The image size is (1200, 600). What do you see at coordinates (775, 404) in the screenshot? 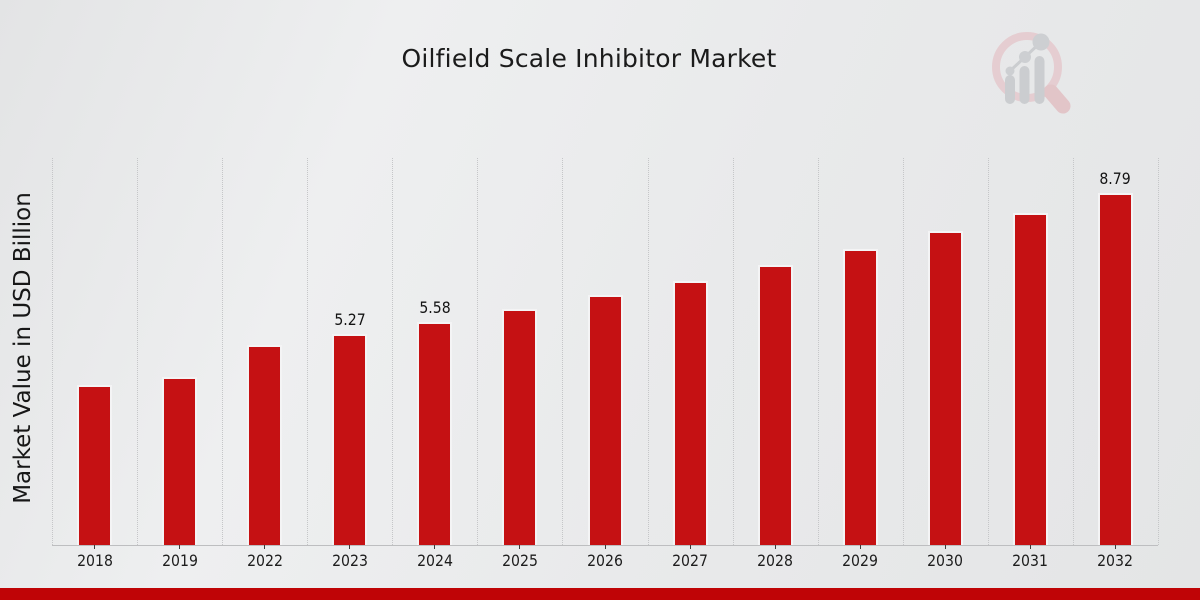
I see `bar-2028` at bounding box center [775, 404].